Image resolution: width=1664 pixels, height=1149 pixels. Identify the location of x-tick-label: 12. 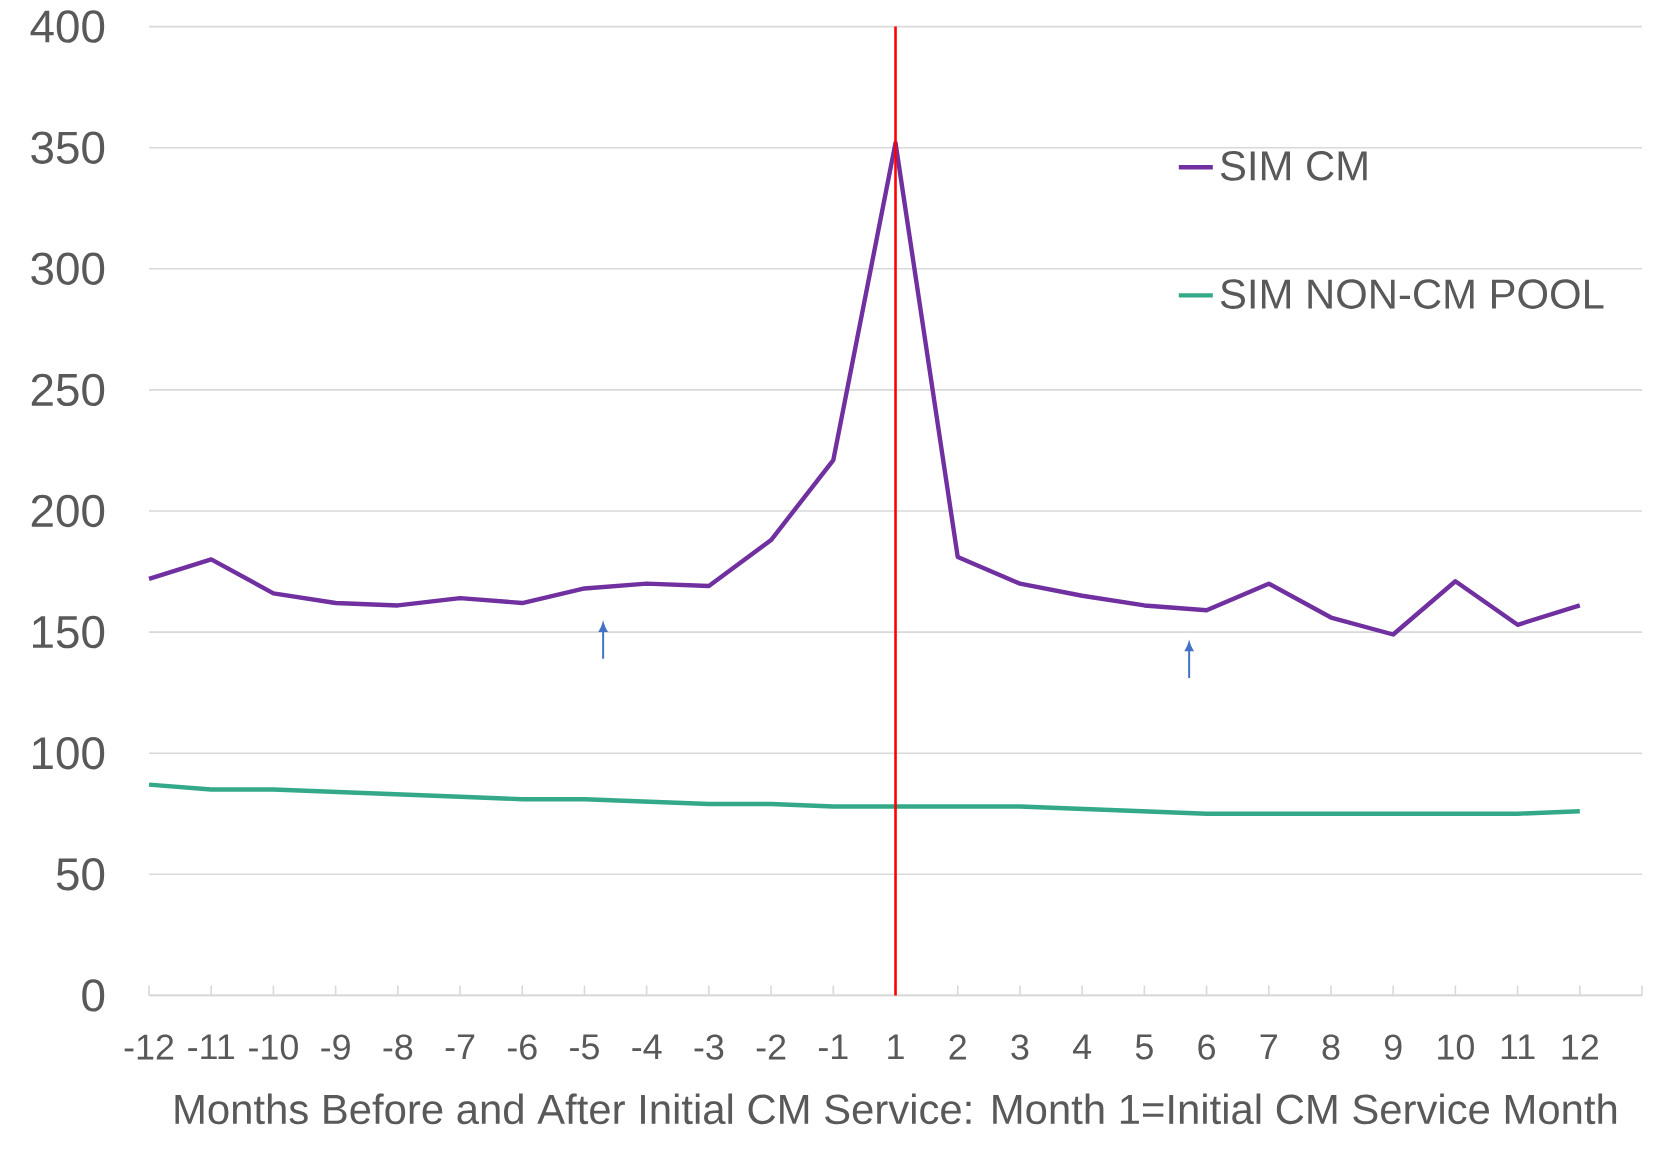
(1580, 1047).